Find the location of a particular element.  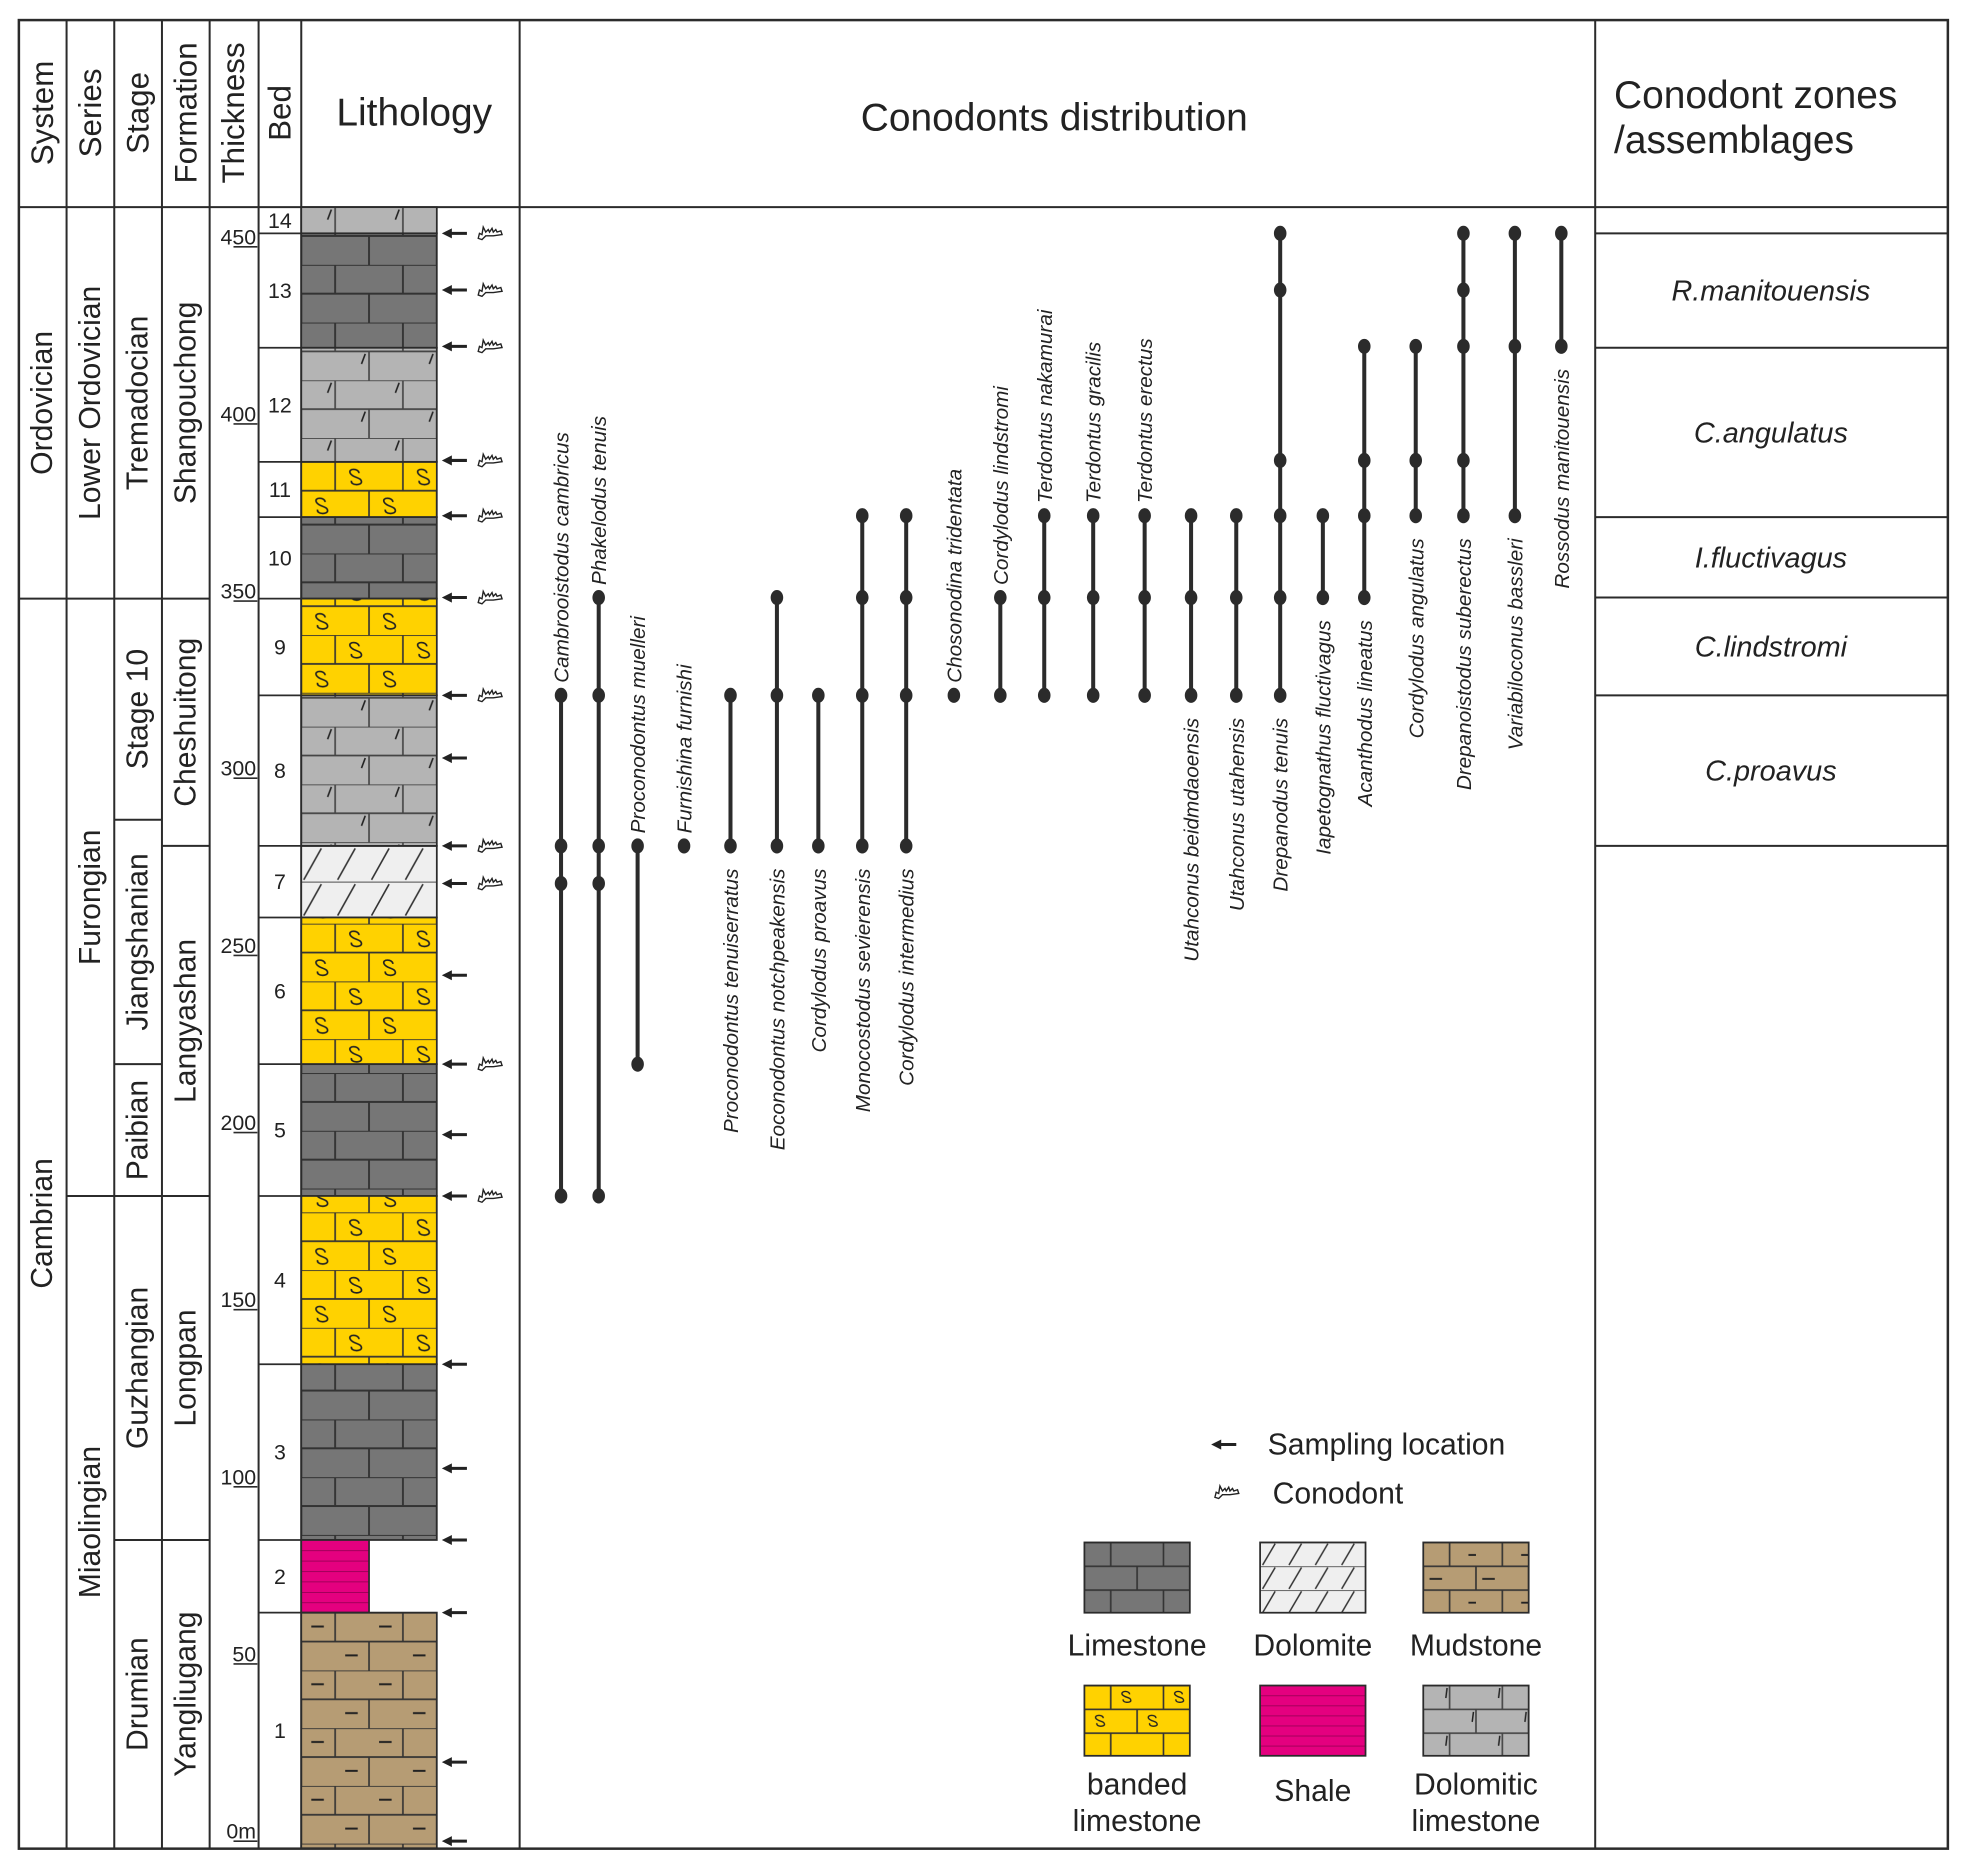

bed-lithology-dolomite is located at coordinates (369, 882).